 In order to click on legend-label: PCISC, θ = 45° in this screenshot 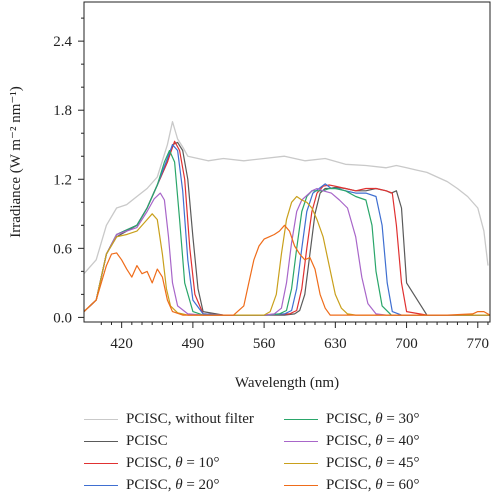, I will do `click(373, 462)`.